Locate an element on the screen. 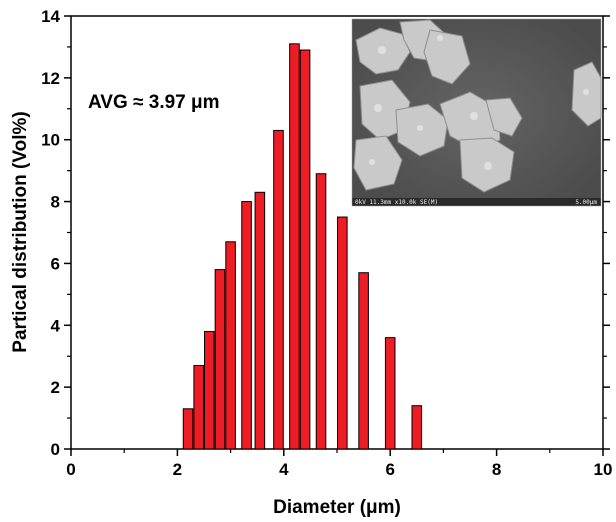  x-axis-title: Diameter (μm) is located at coordinates (337, 507).